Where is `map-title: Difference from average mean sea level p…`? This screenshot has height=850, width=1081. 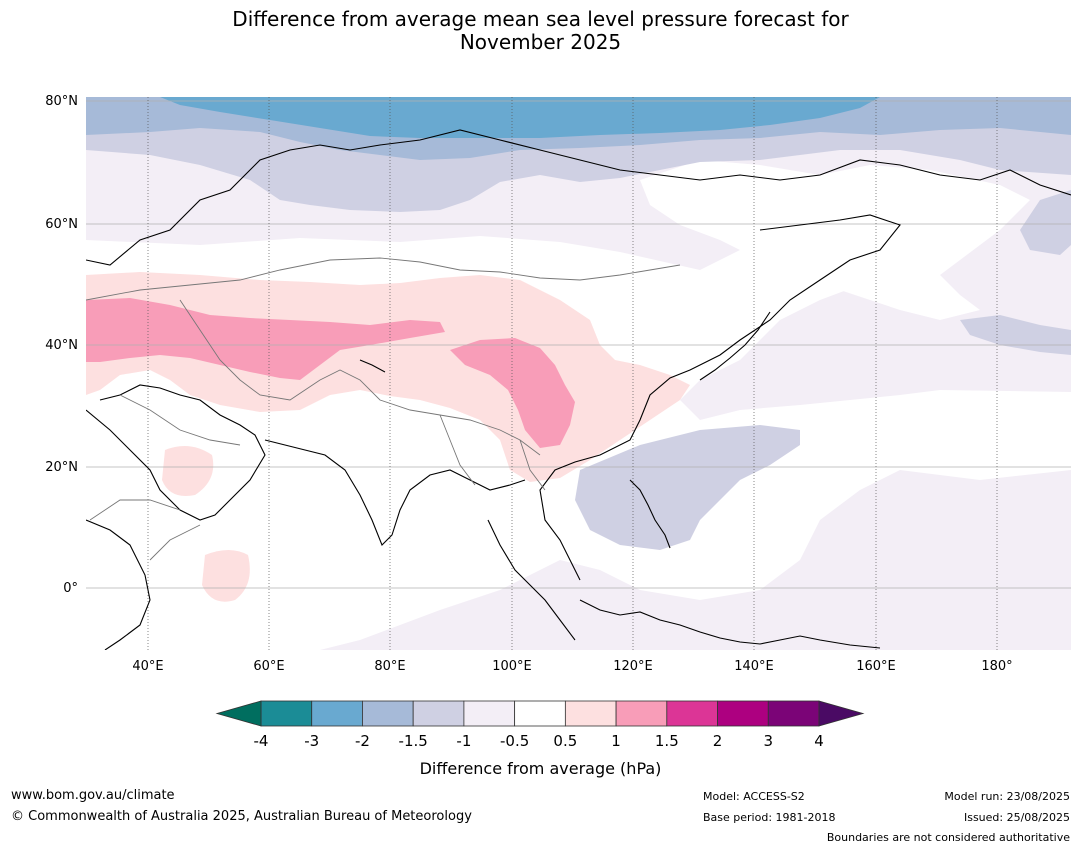 map-title: Difference from average mean sea level p… is located at coordinates (540, 31).